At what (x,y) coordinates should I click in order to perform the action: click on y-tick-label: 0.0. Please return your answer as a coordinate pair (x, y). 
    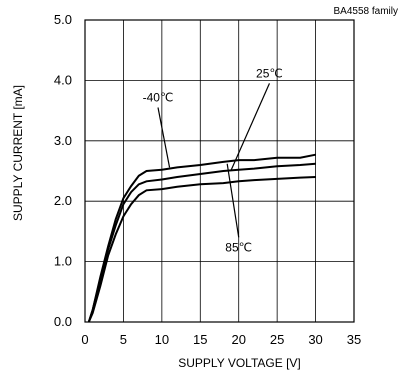
    Looking at the image, I should click on (63, 321).